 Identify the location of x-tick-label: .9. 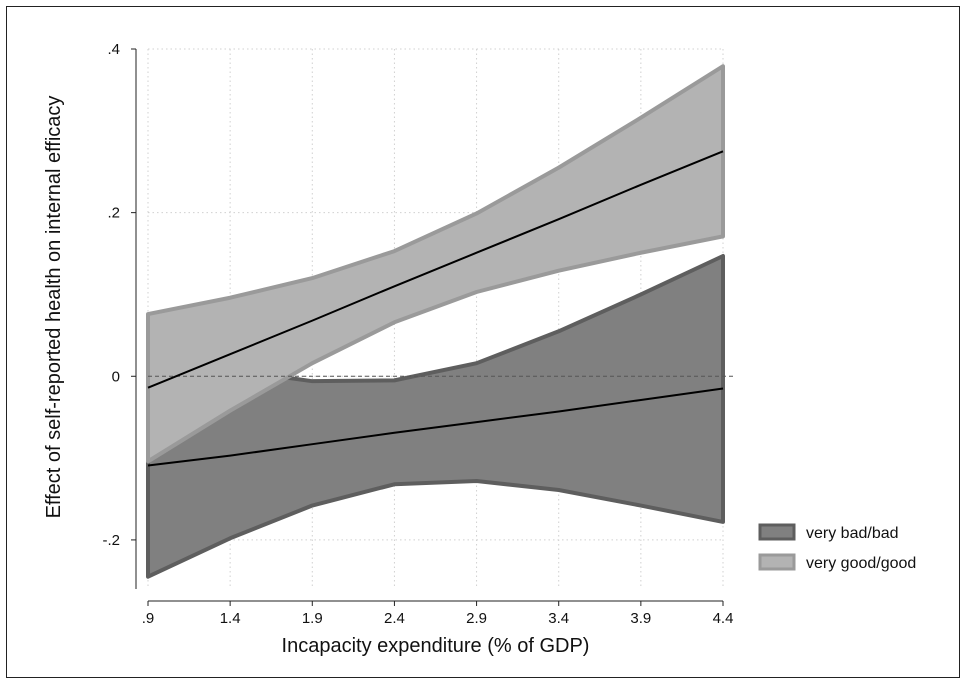
(148, 618).